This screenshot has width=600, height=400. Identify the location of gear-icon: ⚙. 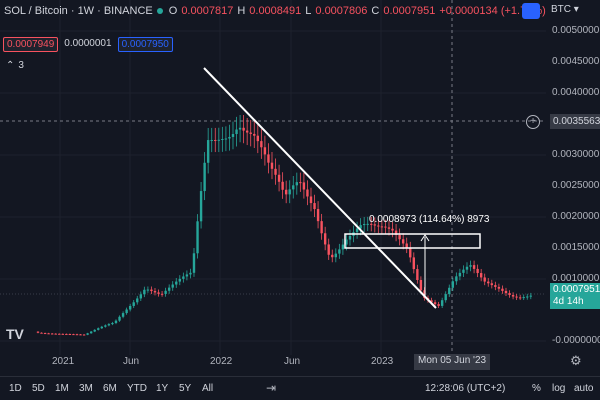
(576, 360).